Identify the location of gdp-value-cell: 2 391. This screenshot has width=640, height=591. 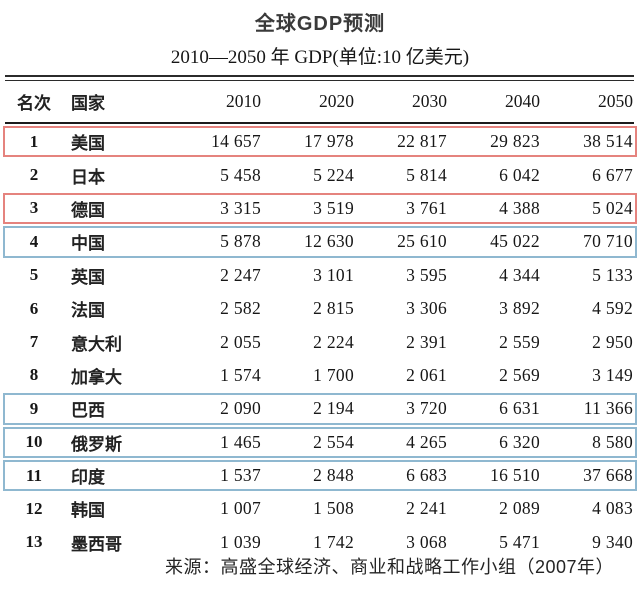
(426, 341).